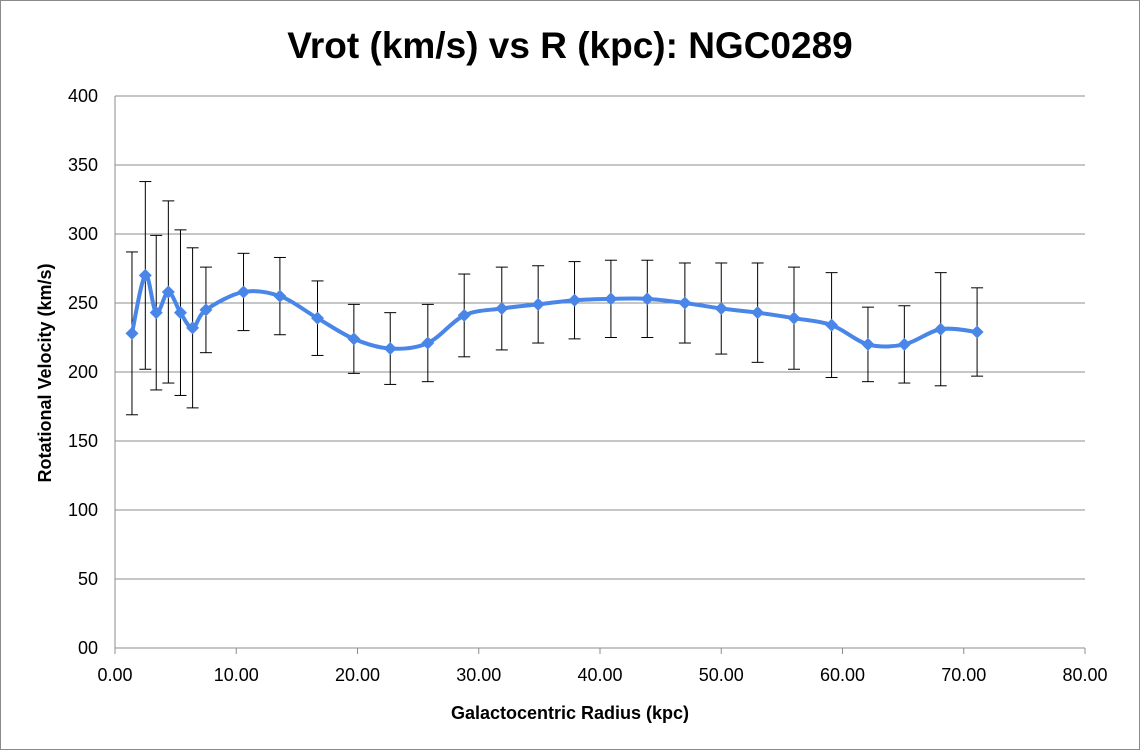  What do you see at coordinates (88, 579) in the screenshot?
I see `y-tick-label: 50` at bounding box center [88, 579].